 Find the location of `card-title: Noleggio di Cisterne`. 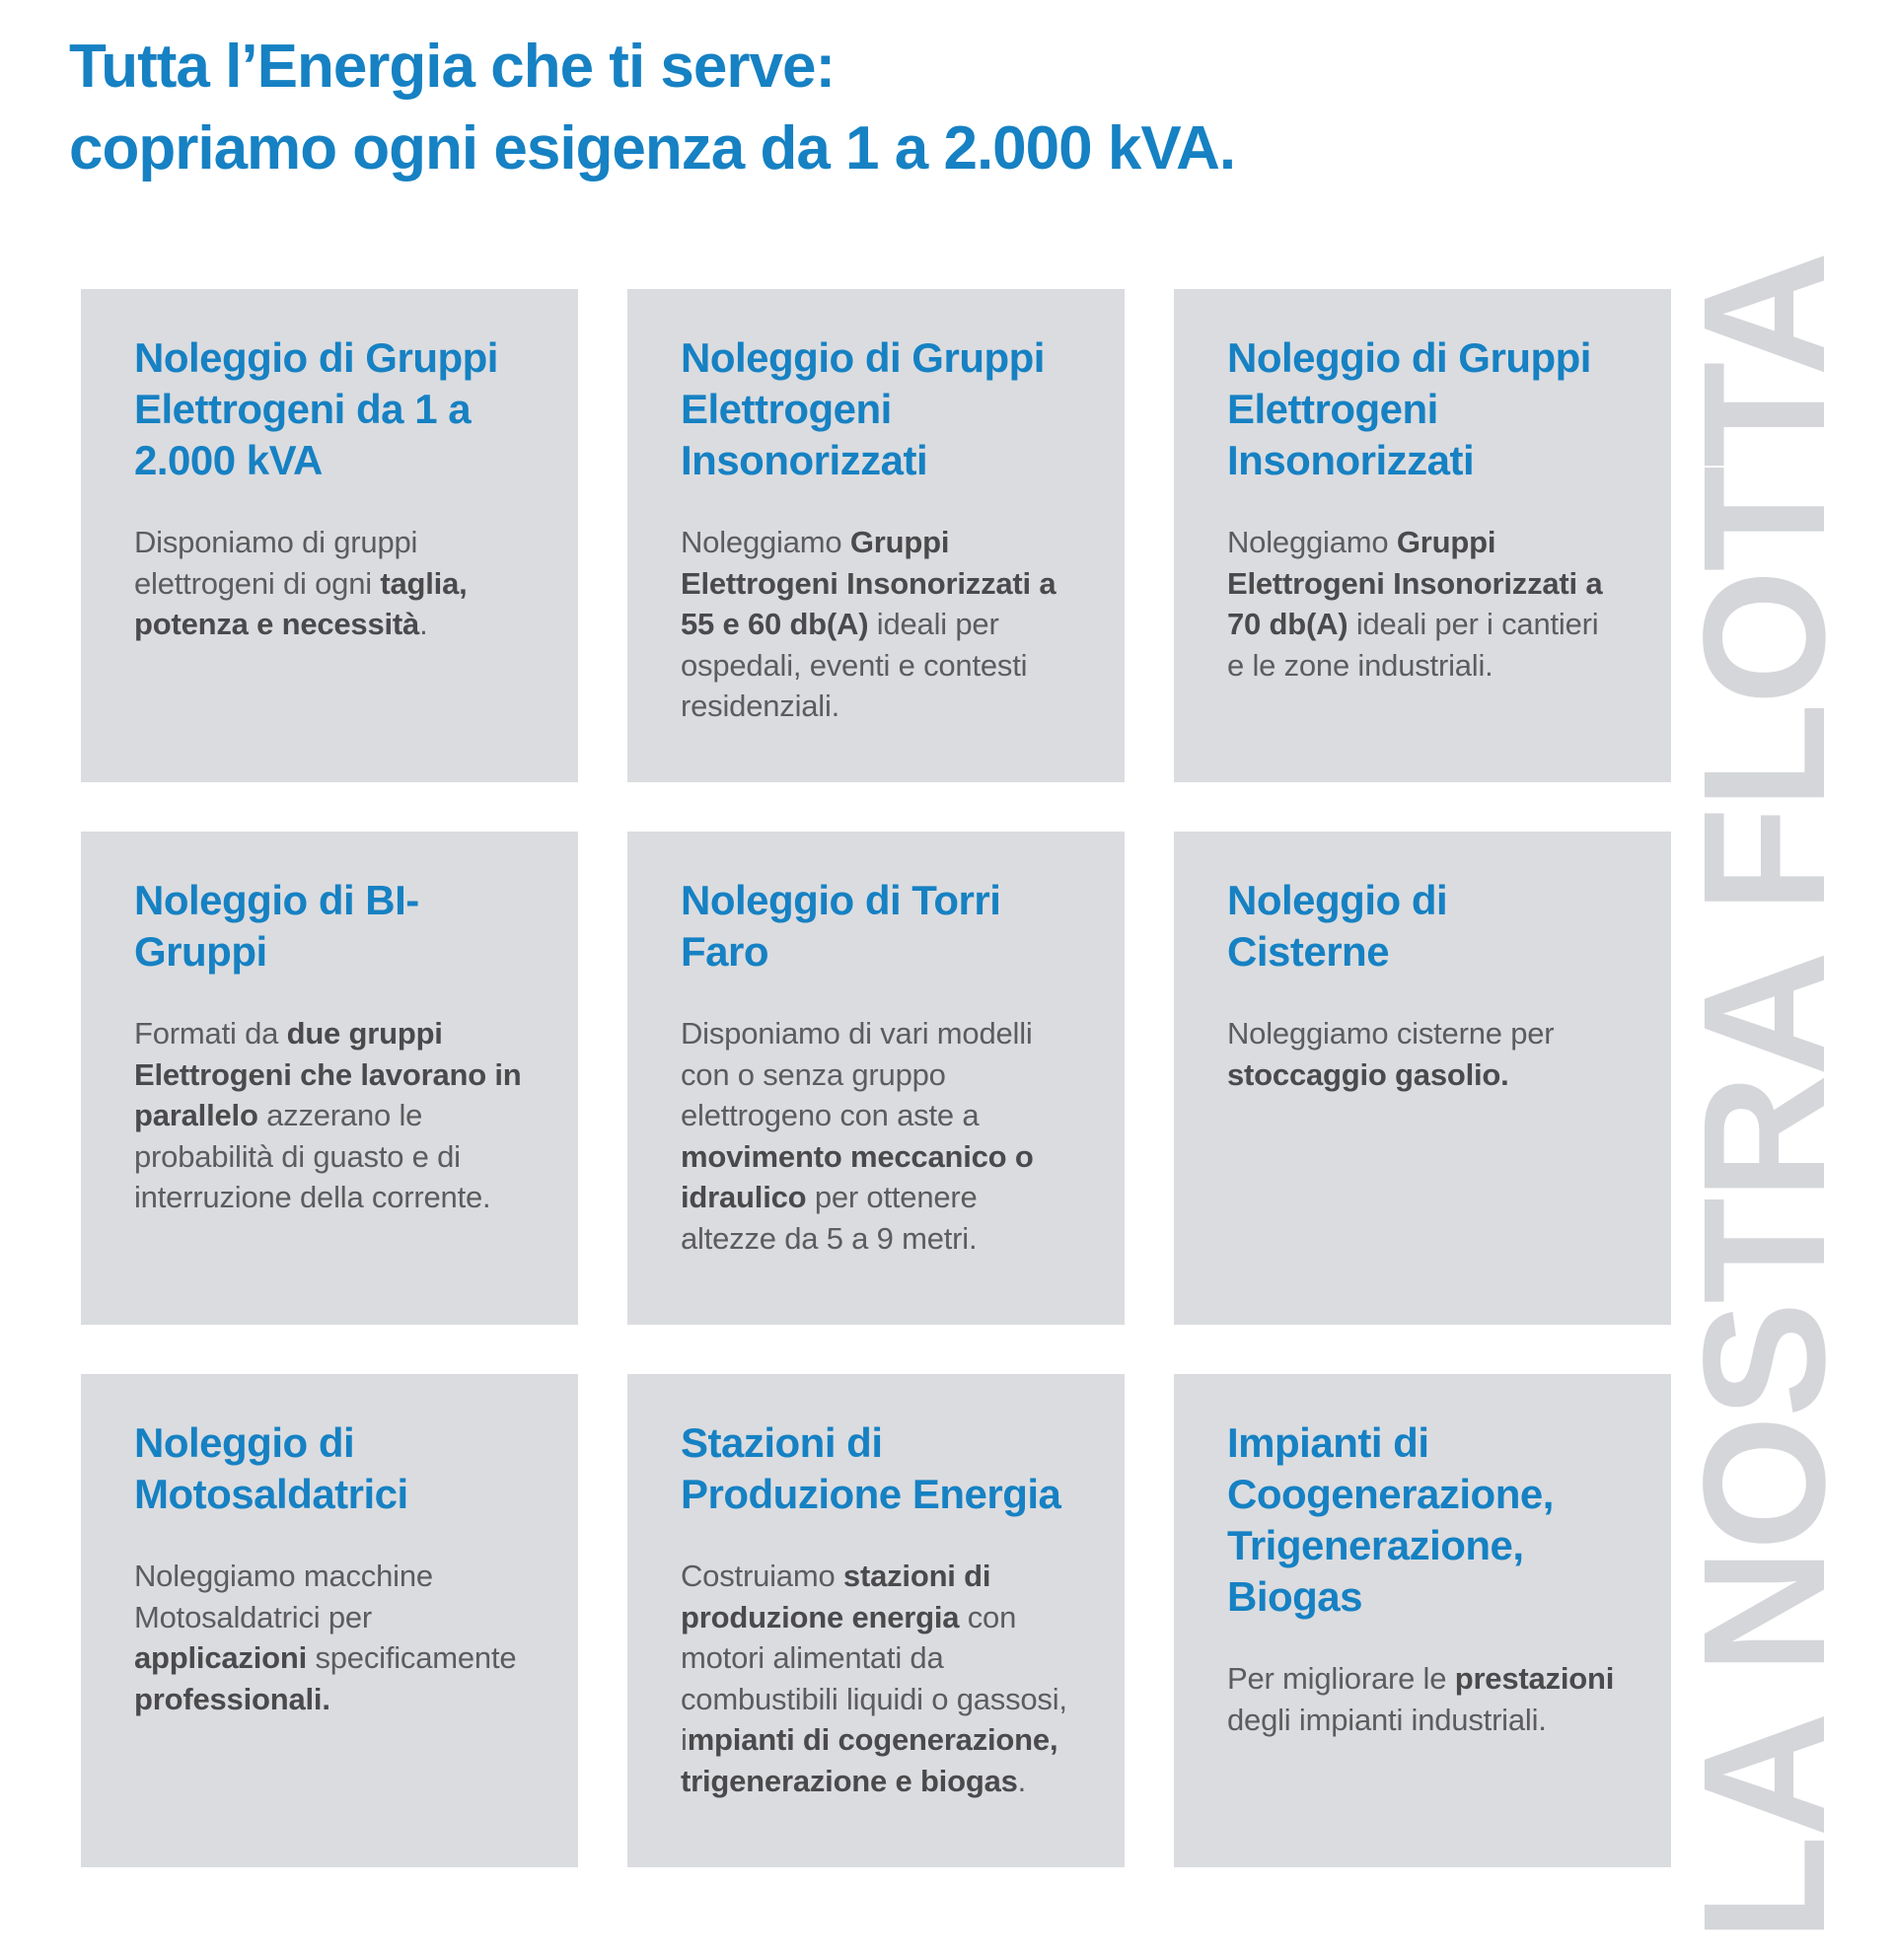

card-title: Noleggio di Cisterne is located at coordinates (1337, 927).